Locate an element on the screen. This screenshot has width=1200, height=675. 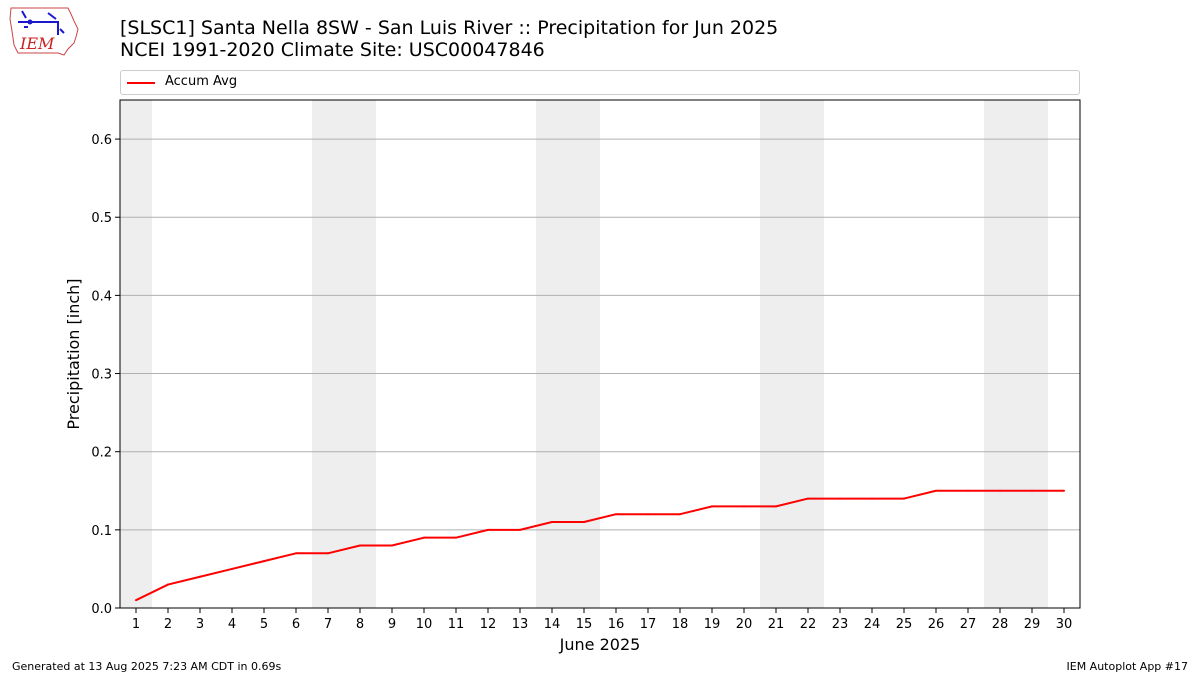
y-tick-label: 0.5 is located at coordinates (101, 218).